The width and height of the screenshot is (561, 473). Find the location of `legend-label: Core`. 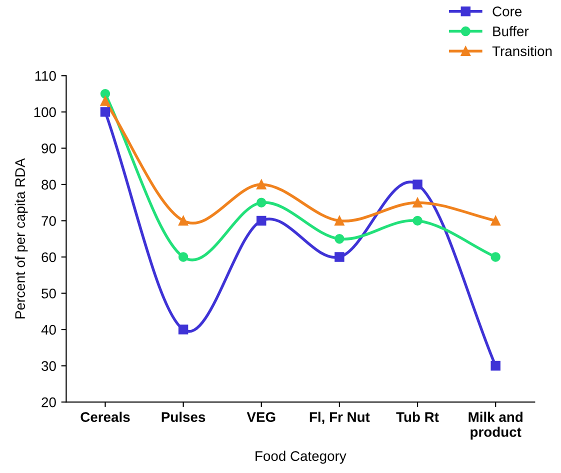

legend-label: Core is located at coordinates (507, 11).